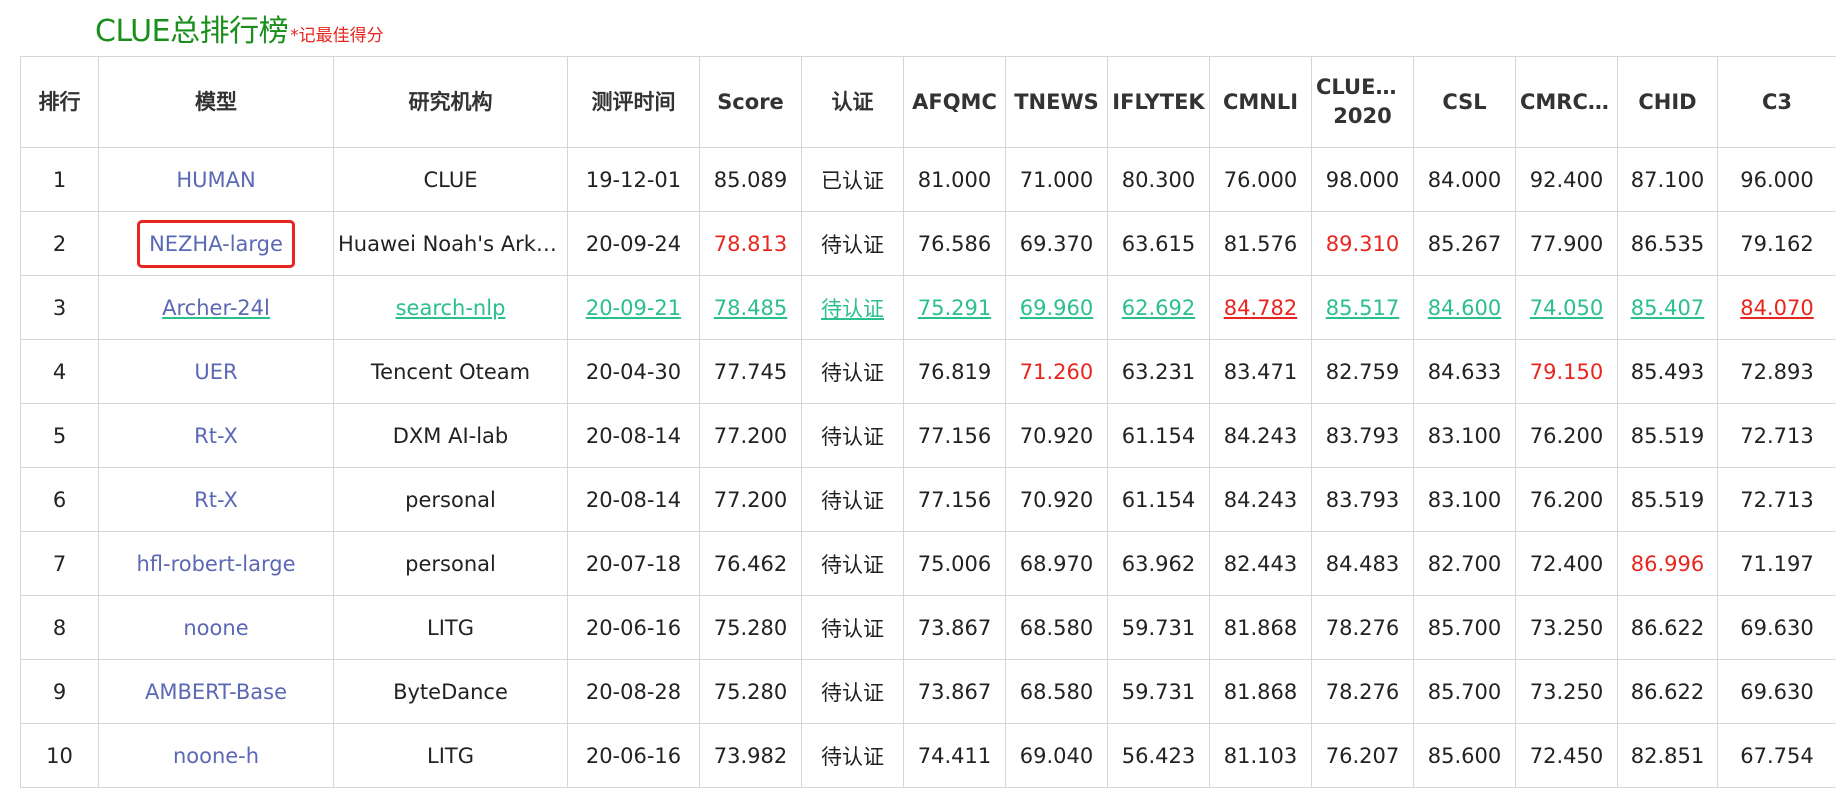 This screenshot has width=1836, height=795. What do you see at coordinates (1667, 371) in the screenshot?
I see `cell-chid: 85.493` at bounding box center [1667, 371].